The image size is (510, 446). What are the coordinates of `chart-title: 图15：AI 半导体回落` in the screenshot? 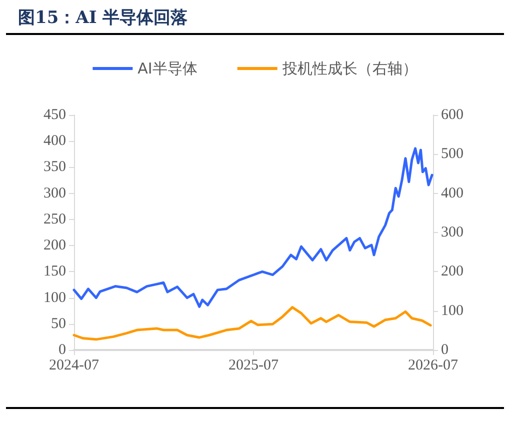 It's located at (103, 18).